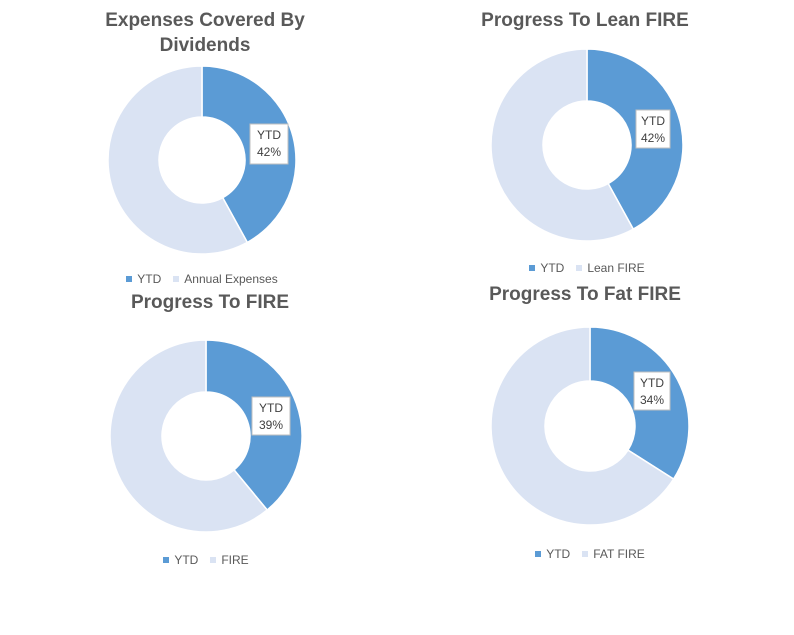 The image size is (794, 635). Describe the element at coordinates (205, 33) in the screenshot. I see `chart-title: Expenses Covered By Dividends` at that location.